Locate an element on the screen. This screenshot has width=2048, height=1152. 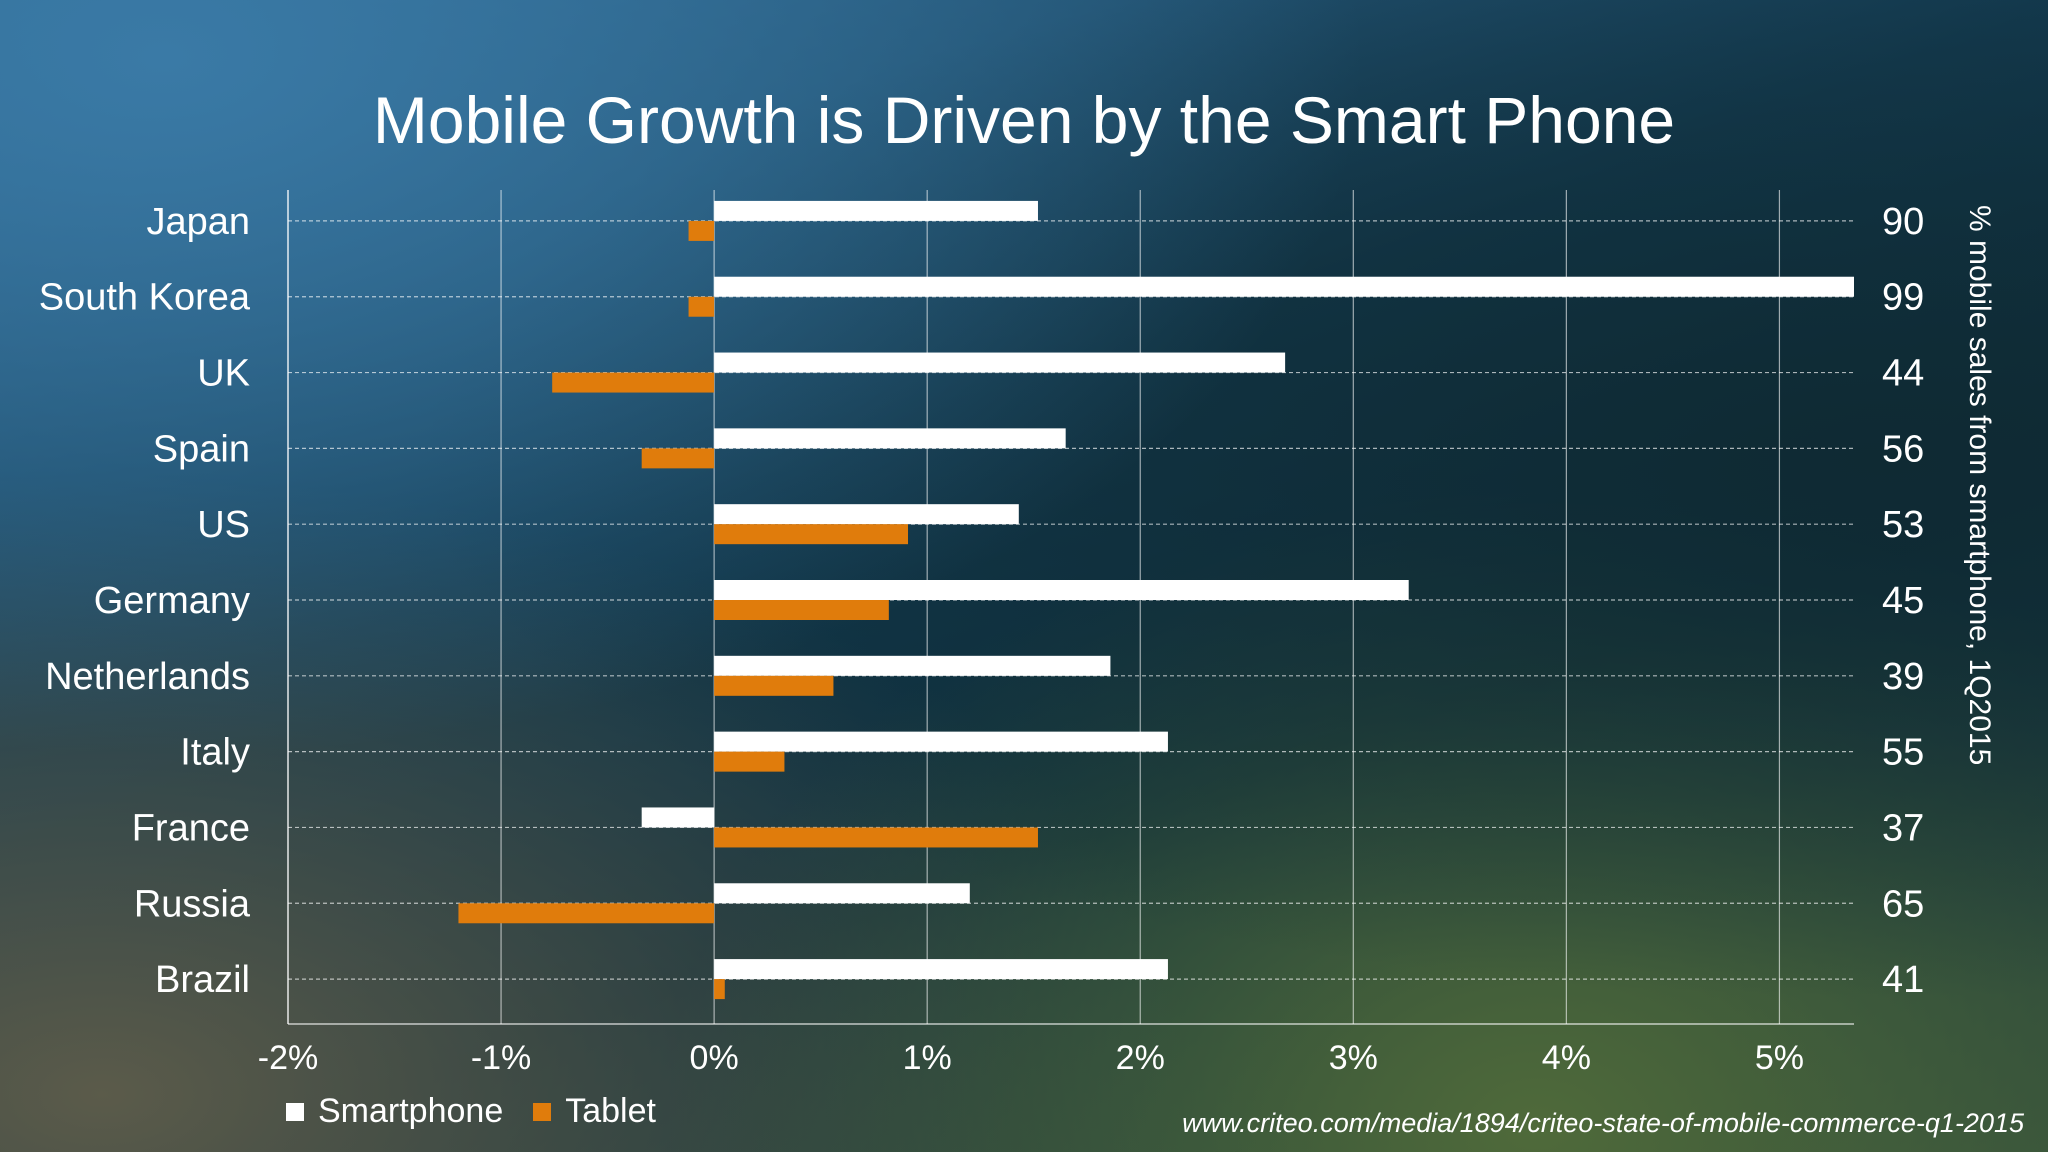
x-tick-label: 2% is located at coordinates (1140, 1058).